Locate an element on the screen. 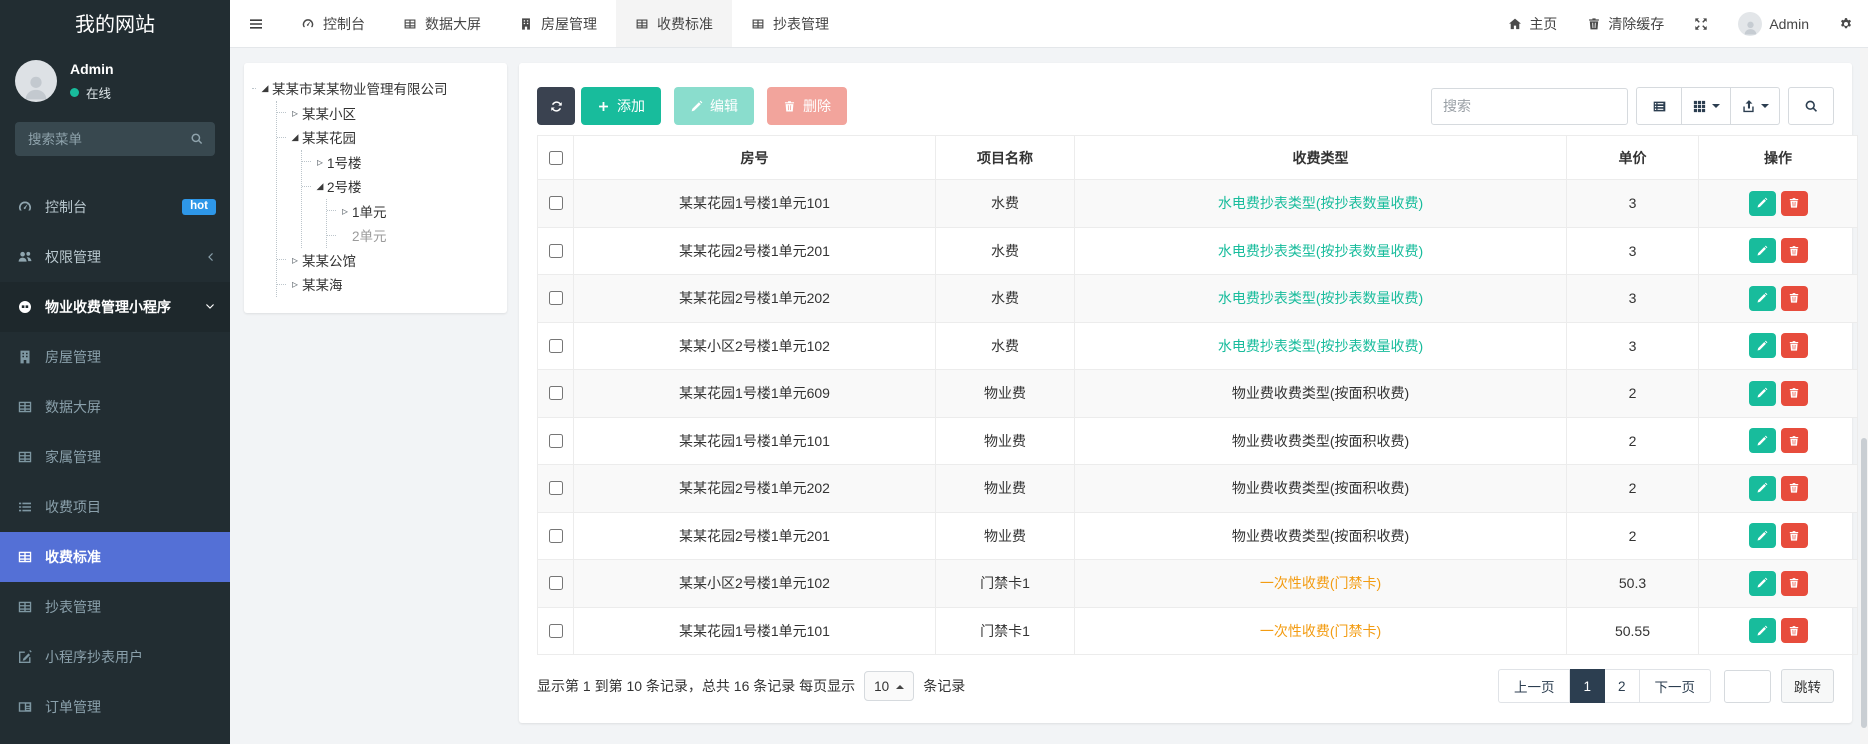 The height and width of the screenshot is (744, 1868). tree-node-mansion: ▹ 某某公馆 is located at coordinates (388, 260).